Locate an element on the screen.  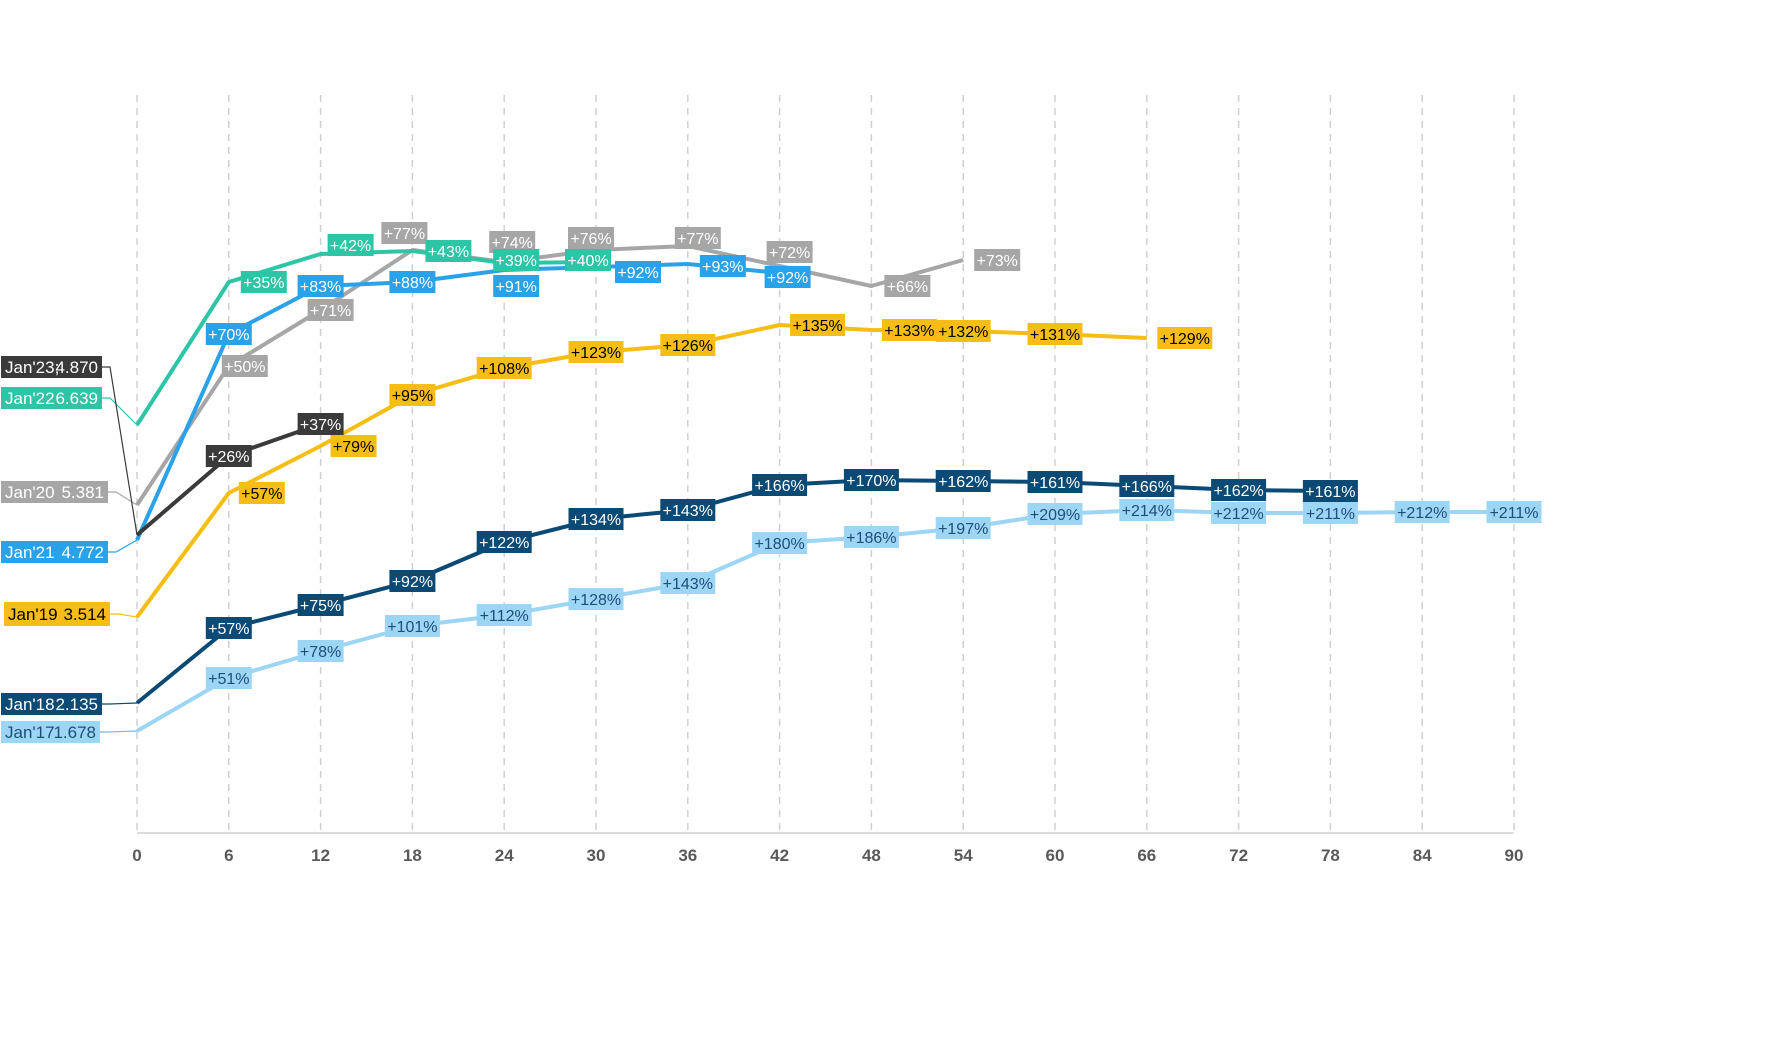
series-start-label: Jan'22 6.639 is located at coordinates (69, 406).